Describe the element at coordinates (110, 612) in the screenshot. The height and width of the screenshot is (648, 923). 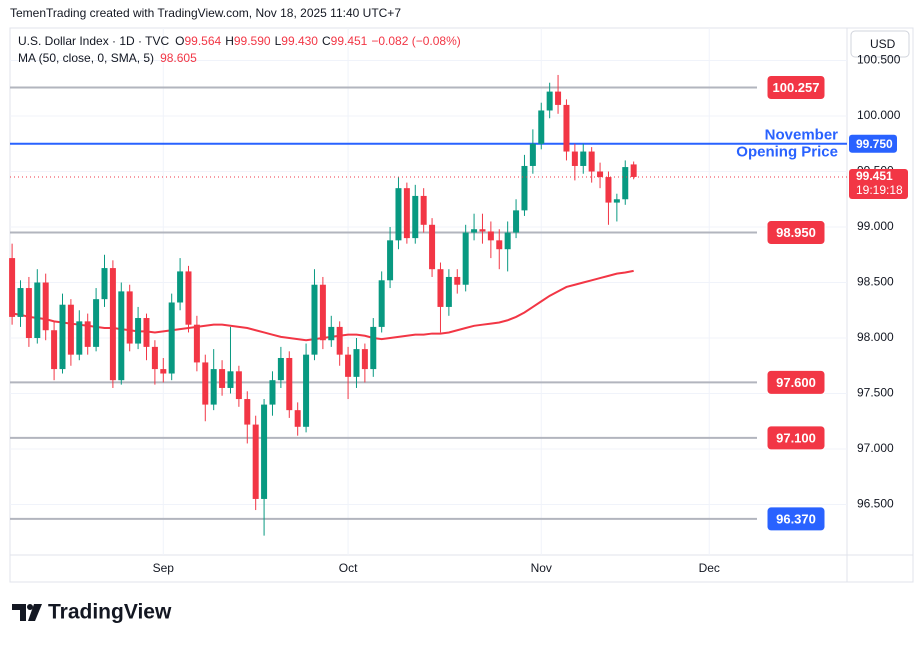
I see `brand: TradingView` at that location.